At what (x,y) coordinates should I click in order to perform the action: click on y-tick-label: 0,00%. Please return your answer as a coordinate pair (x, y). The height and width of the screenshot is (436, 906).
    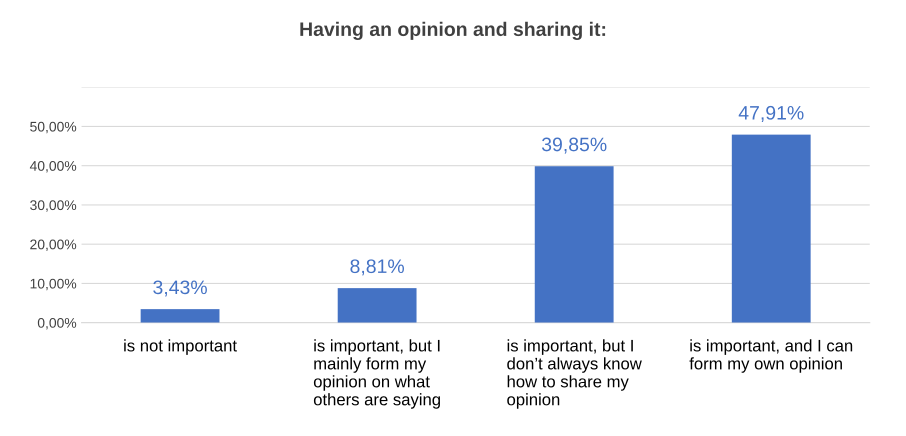
    Looking at the image, I should click on (57, 324).